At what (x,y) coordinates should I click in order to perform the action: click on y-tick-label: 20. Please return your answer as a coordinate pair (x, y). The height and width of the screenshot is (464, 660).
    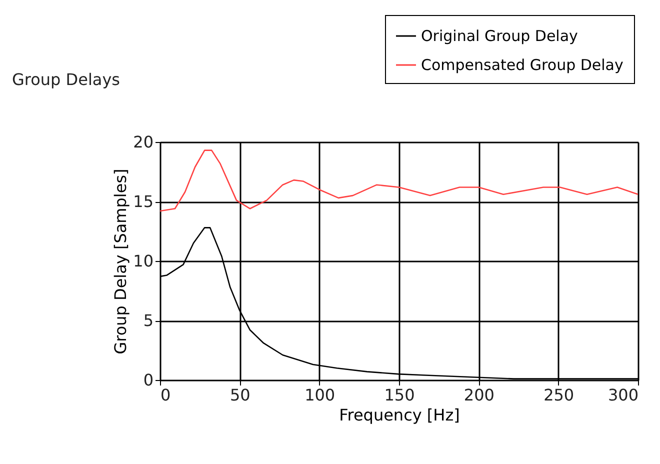
    Looking at the image, I should click on (143, 142).